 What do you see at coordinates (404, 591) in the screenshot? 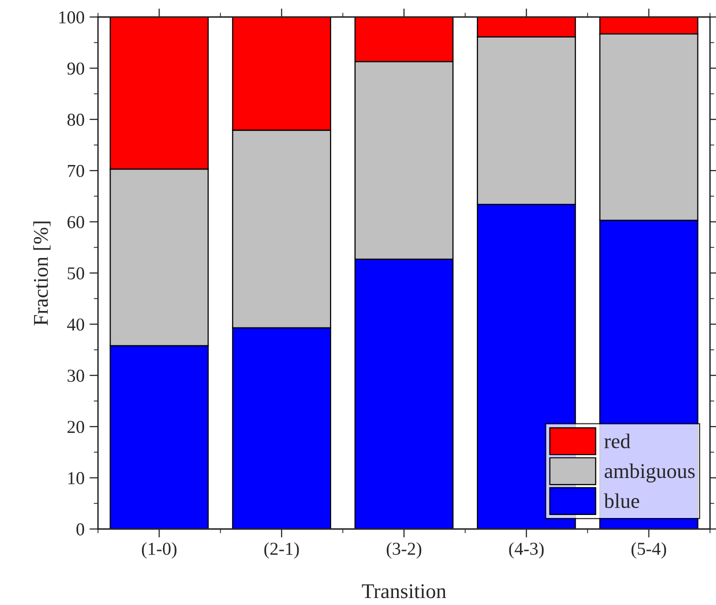
I see `x-axis-title: Transition` at bounding box center [404, 591].